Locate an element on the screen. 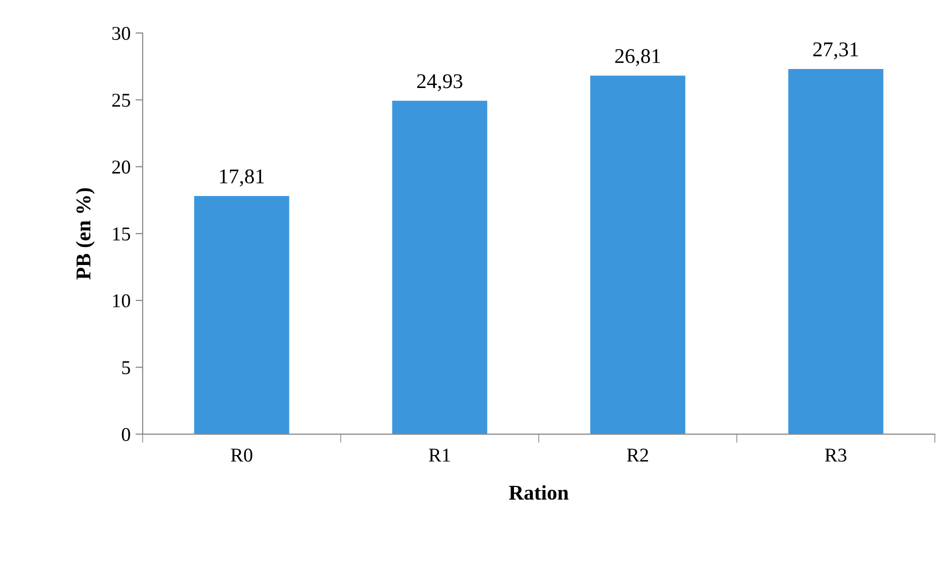 The image size is (951, 569). y-tick-label: 20 is located at coordinates (121, 167).